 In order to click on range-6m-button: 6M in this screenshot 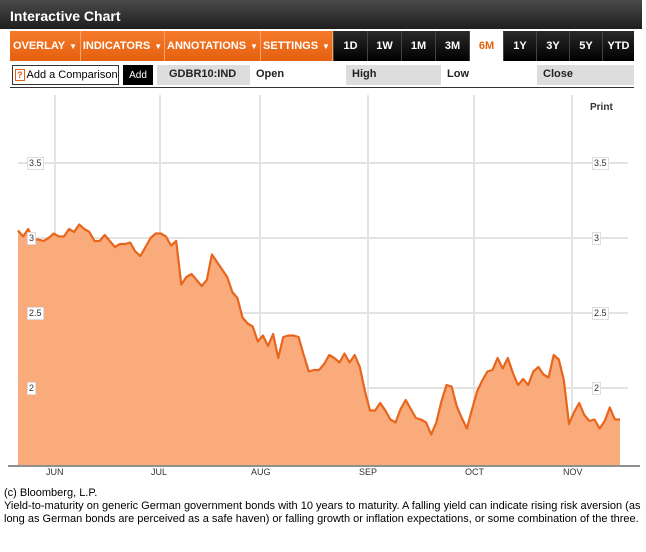, I will do `click(486, 46)`.